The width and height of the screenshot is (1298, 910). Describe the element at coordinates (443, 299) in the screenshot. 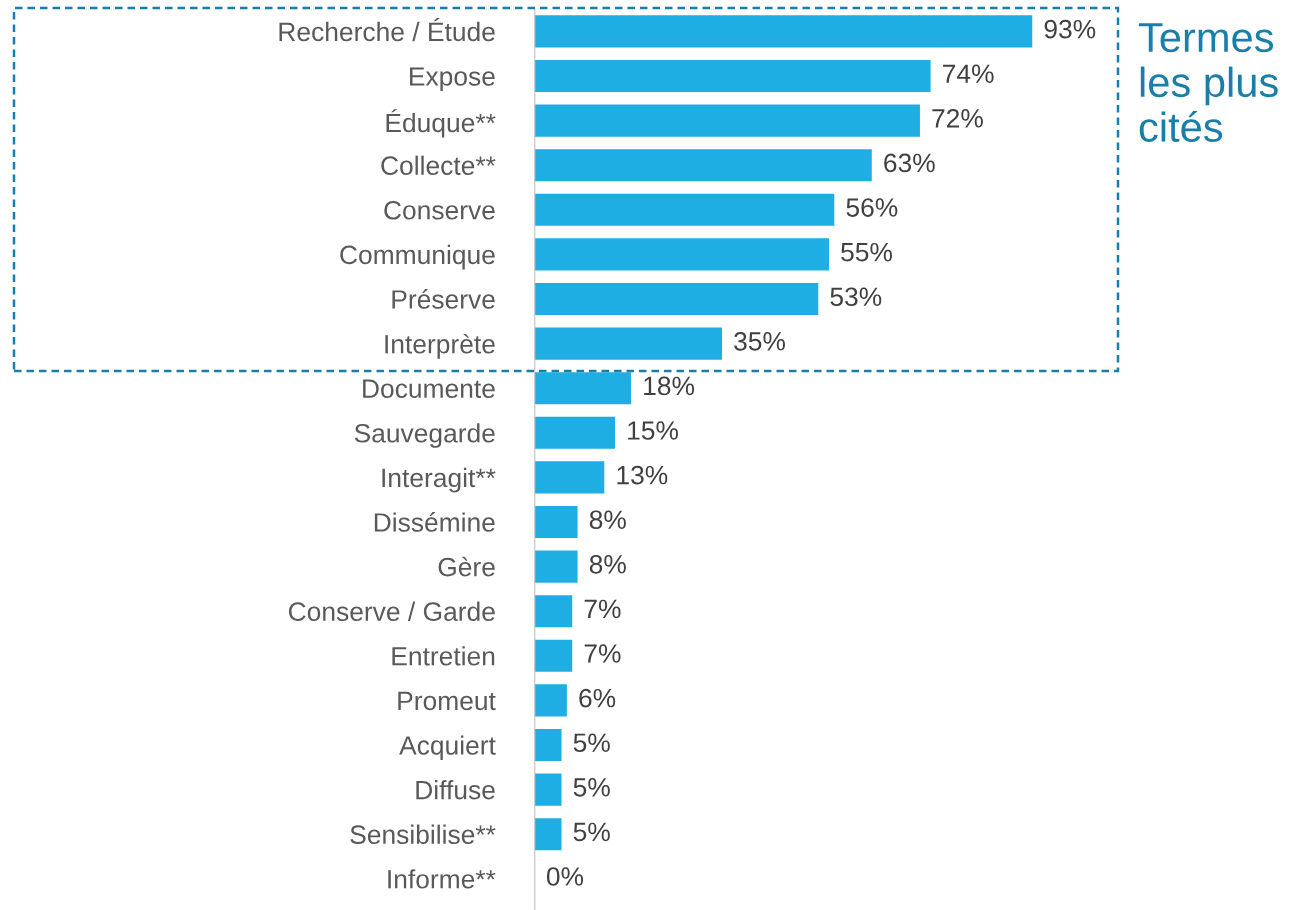

I see `y-tick-label: Préserve` at that location.